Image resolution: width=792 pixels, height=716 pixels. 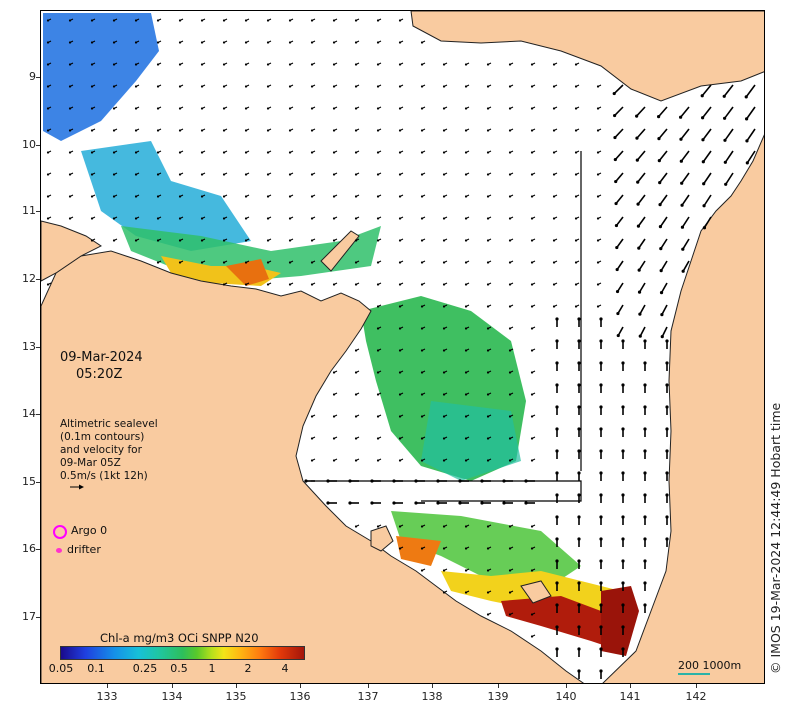 I want to click on contour-line-south, so click(x=446, y=491).